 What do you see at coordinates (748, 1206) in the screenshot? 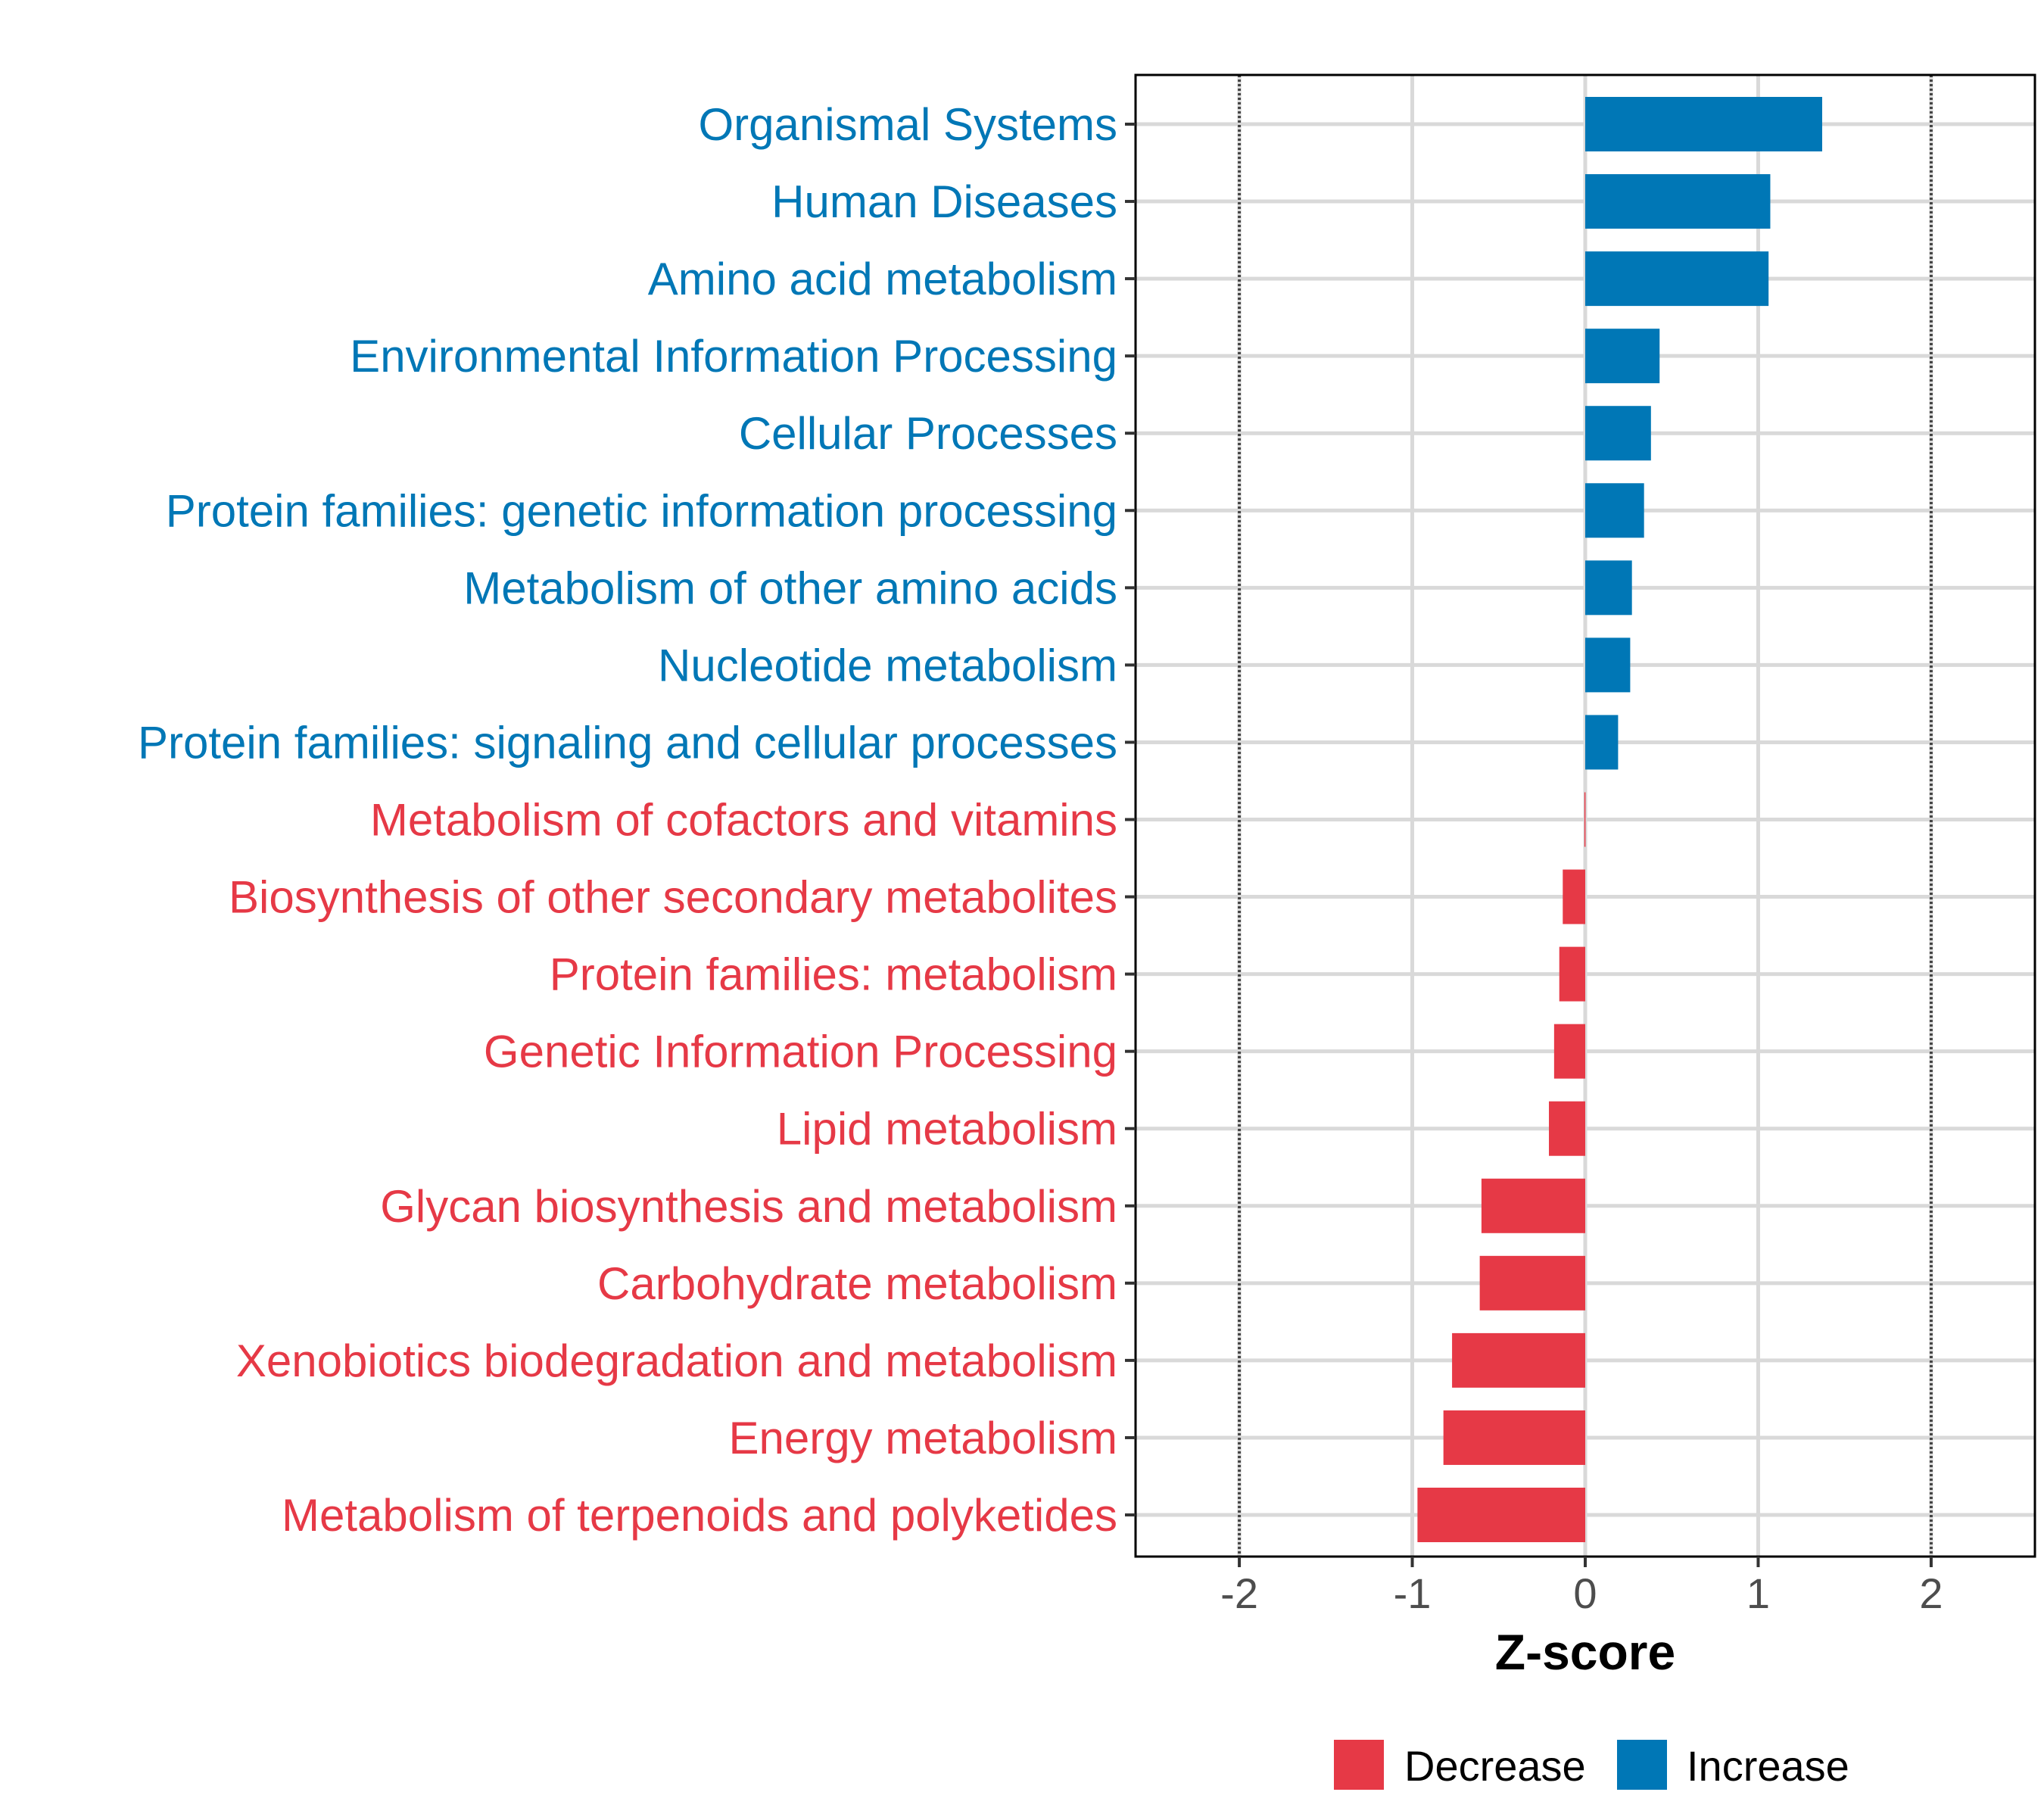
I see `category-label: Glycan biosynthesis and metabolism` at bounding box center [748, 1206].